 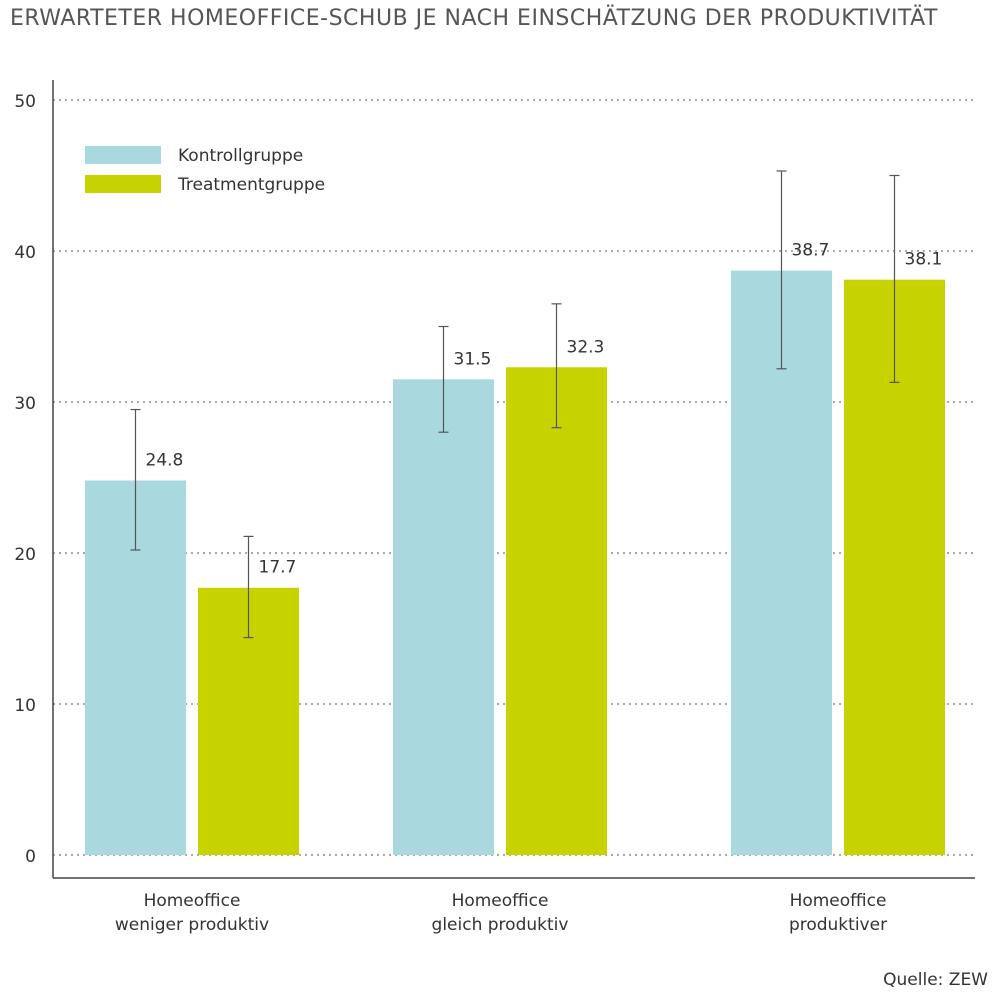 I want to click on y-tick-label: 20, so click(x=25, y=555).